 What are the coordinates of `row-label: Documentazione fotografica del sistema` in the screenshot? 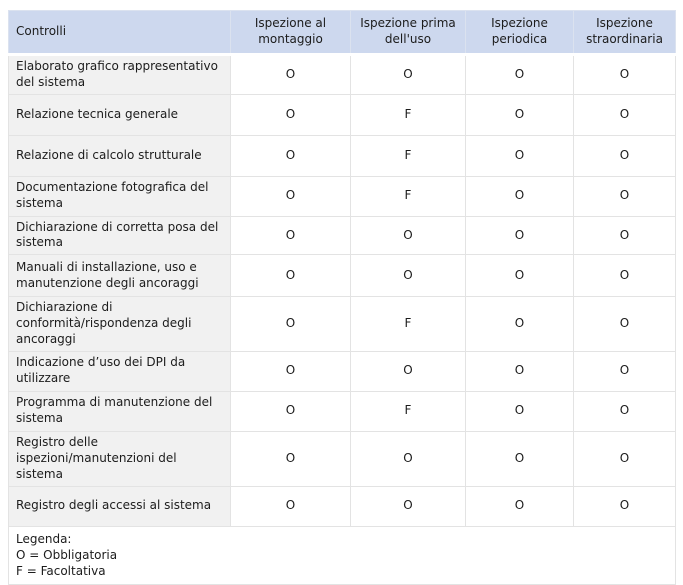 It's located at (119, 196).